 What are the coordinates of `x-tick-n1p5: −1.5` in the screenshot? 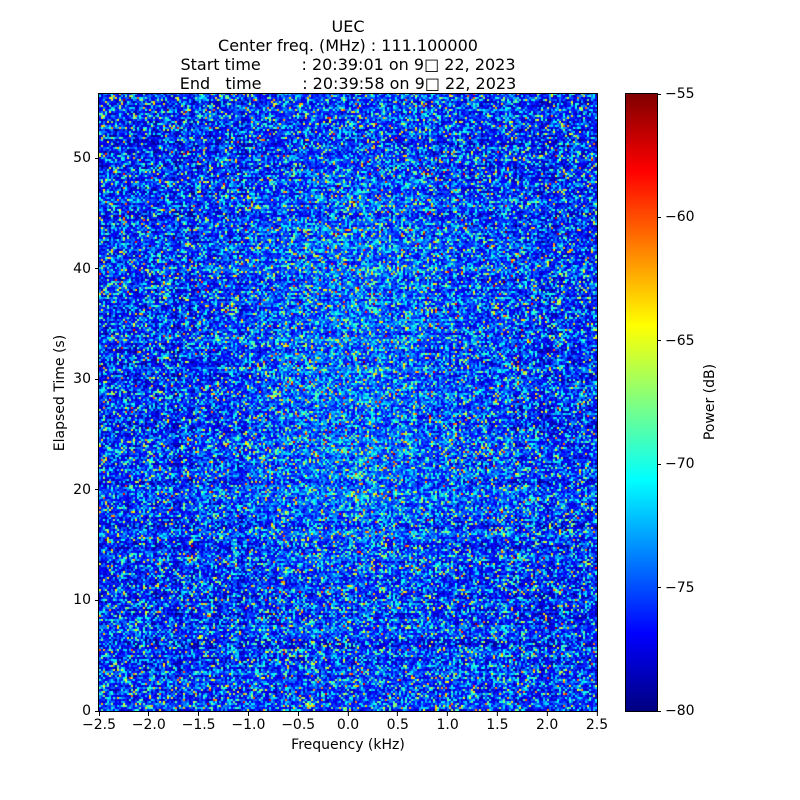 It's located at (199, 722).